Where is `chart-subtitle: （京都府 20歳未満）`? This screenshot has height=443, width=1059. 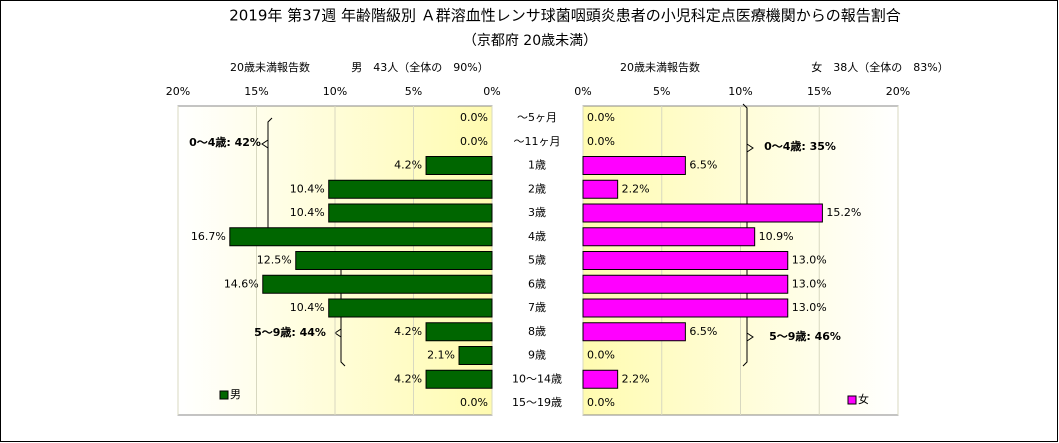 chart-subtitle: （京都府 20歳未満） is located at coordinates (530, 41).